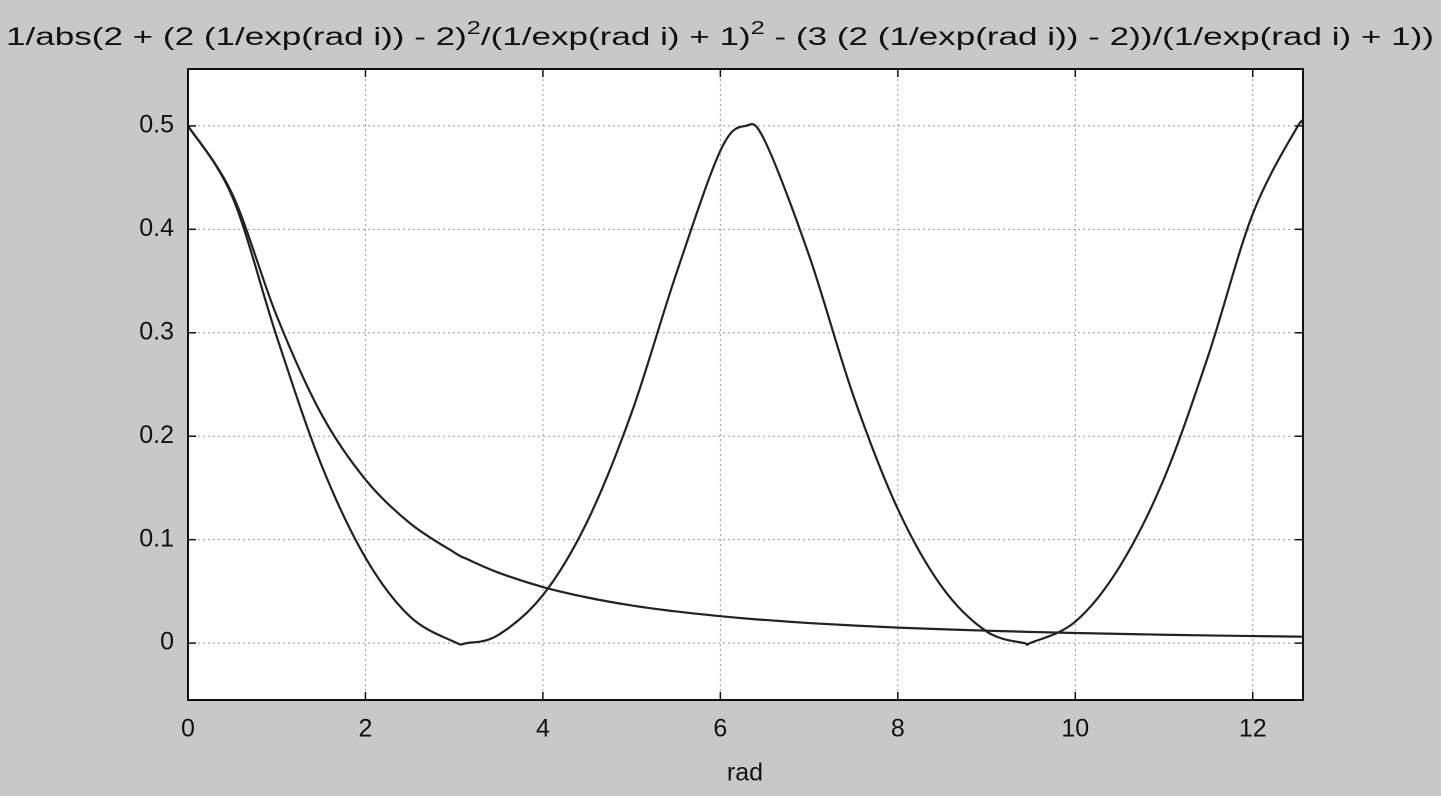  Describe the element at coordinates (156, 435) in the screenshot. I see `y-tick-label: 0.2` at that location.